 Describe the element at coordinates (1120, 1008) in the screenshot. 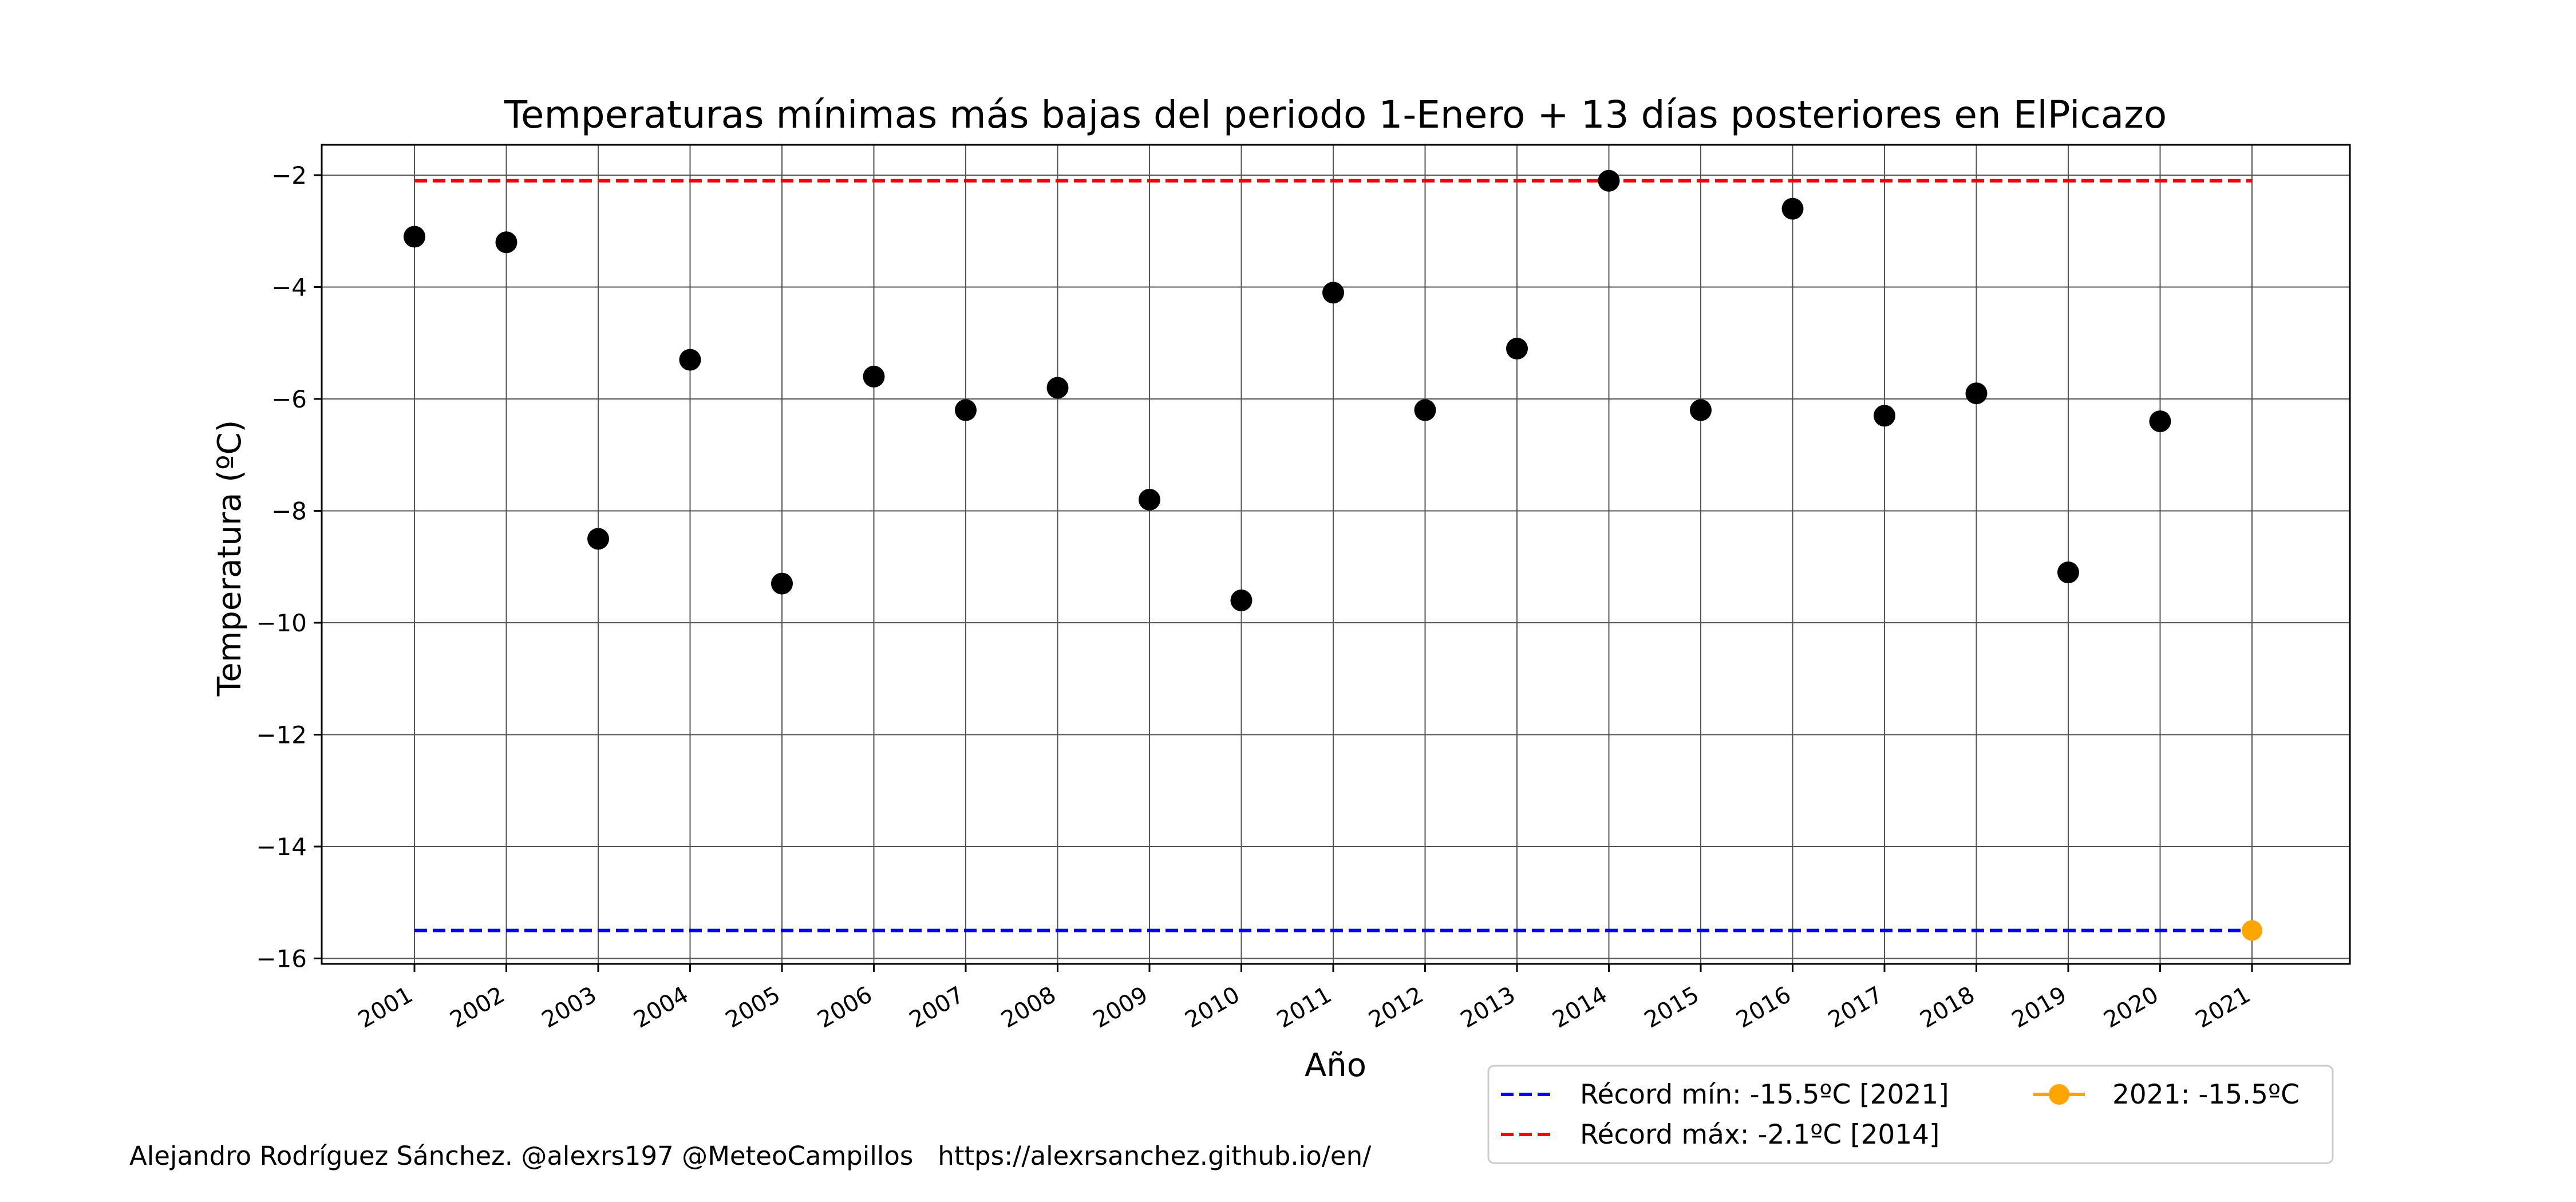

I see `x-tick-label: 2009` at that location.